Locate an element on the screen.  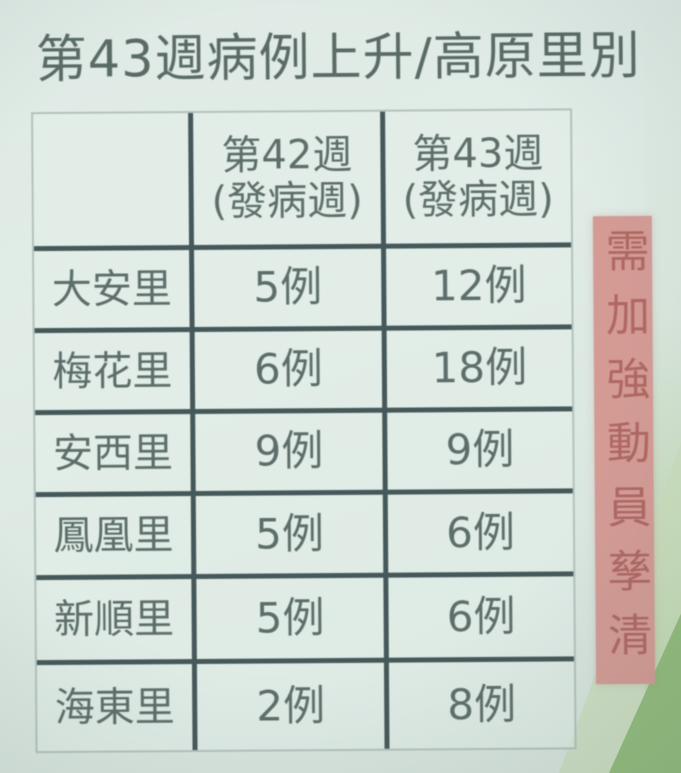
count-cell-w43: 18例 is located at coordinates (479, 366).